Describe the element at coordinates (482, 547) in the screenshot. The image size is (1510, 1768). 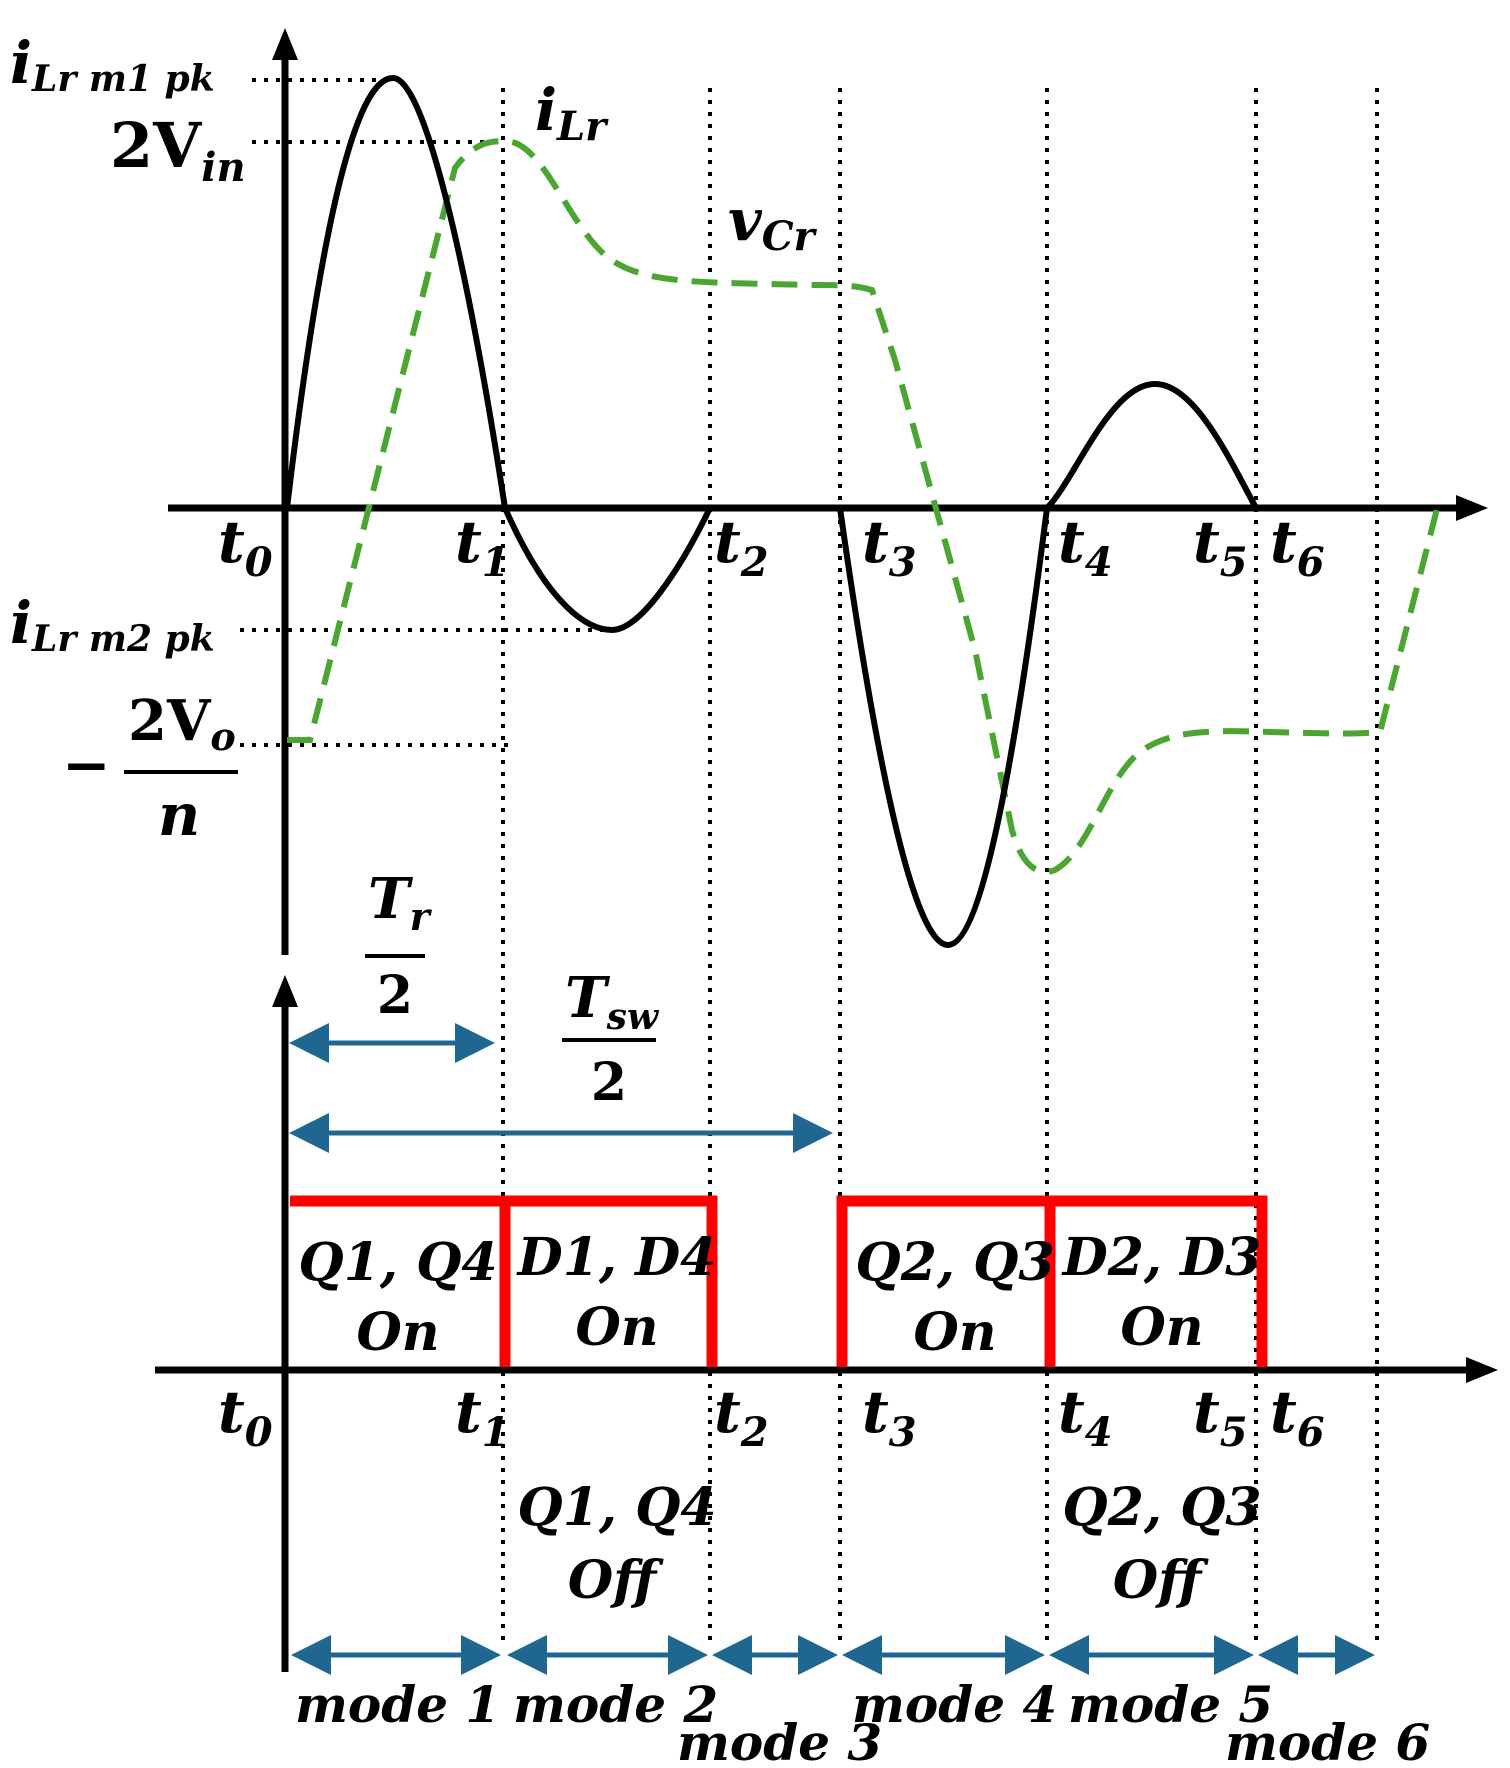
I see `top-t1-label: t1` at that location.